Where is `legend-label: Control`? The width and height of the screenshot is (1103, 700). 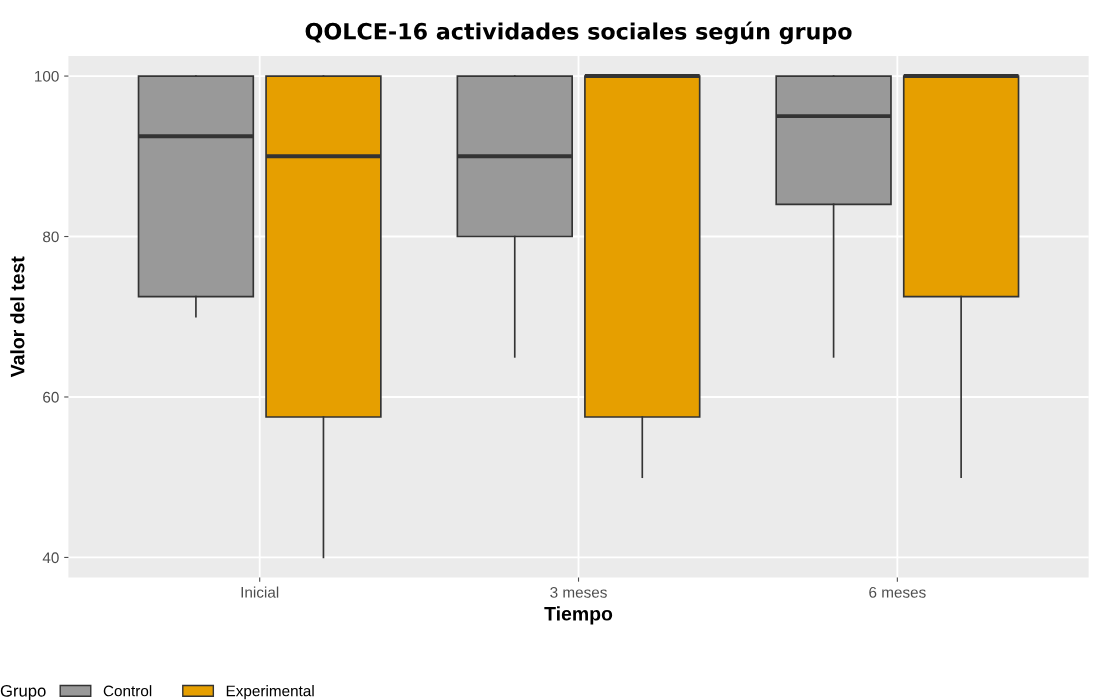 legend-label: Control is located at coordinates (127, 691).